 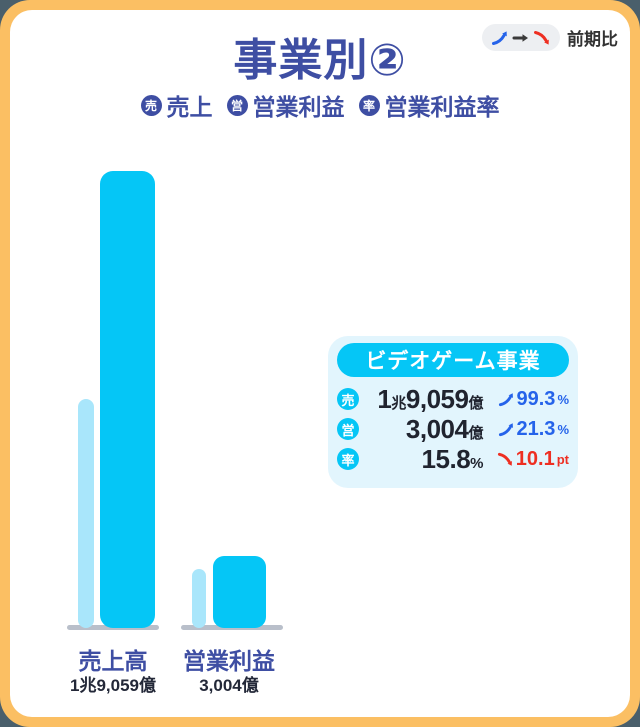 I want to click on sales-current-bar, so click(x=127, y=399).